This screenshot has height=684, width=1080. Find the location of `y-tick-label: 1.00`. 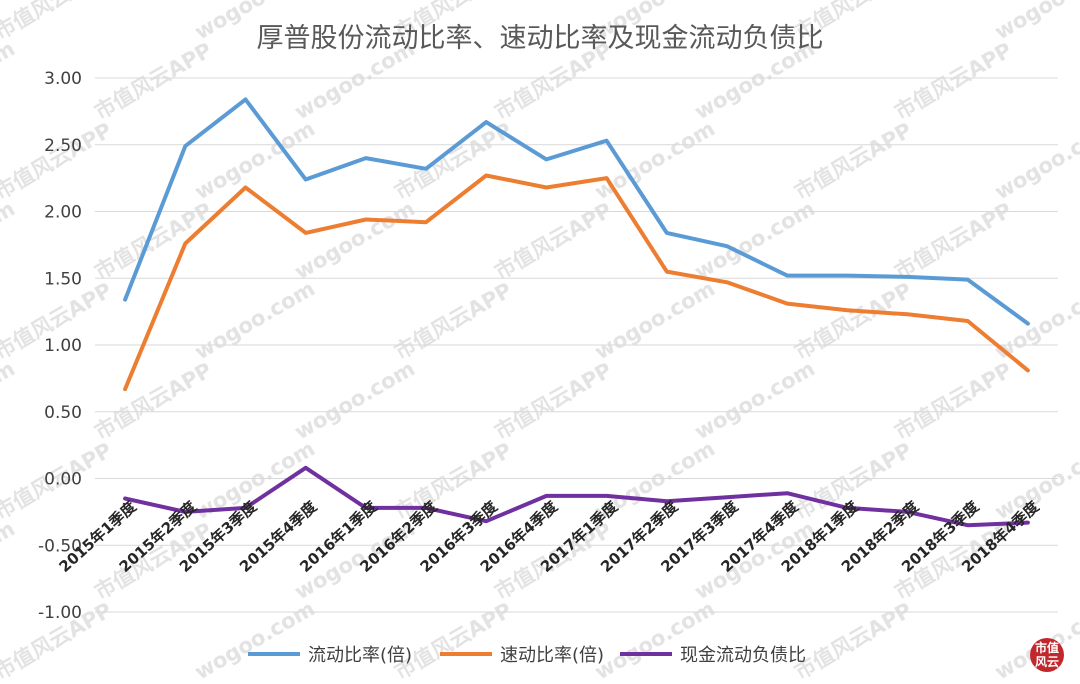

y-tick-label: 1.00 is located at coordinates (63, 346).